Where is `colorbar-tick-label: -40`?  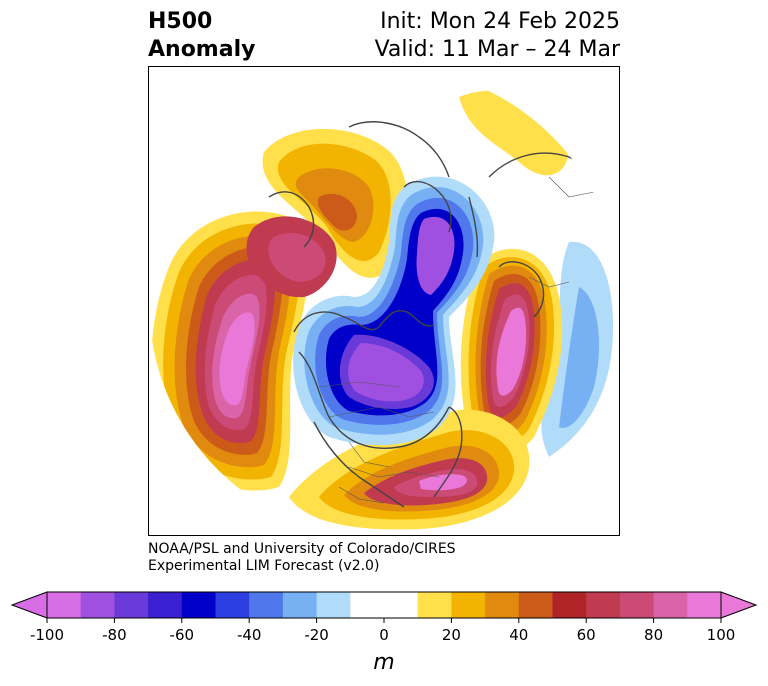
colorbar-tick-label: -40 is located at coordinates (249, 635).